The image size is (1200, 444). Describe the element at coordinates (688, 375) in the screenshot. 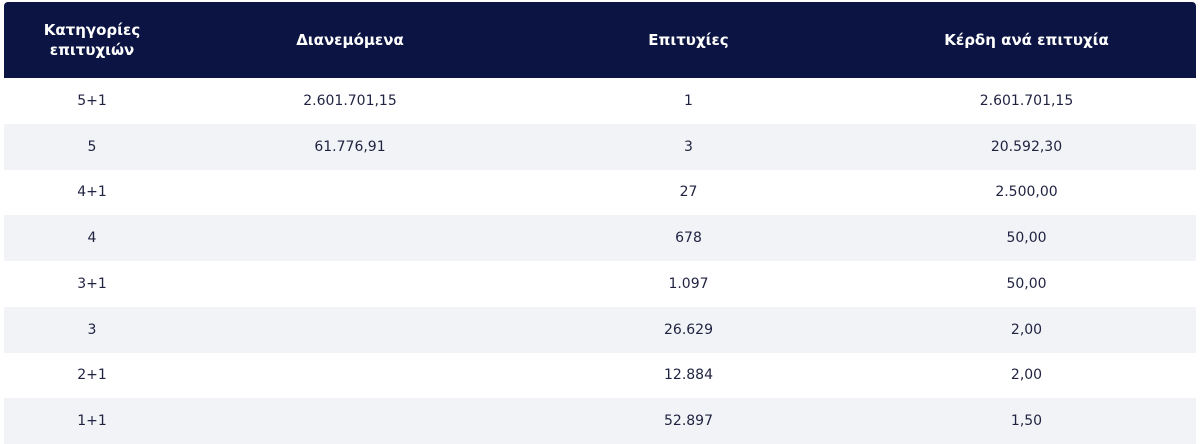

I see `winners-cell: 12.884` at that location.